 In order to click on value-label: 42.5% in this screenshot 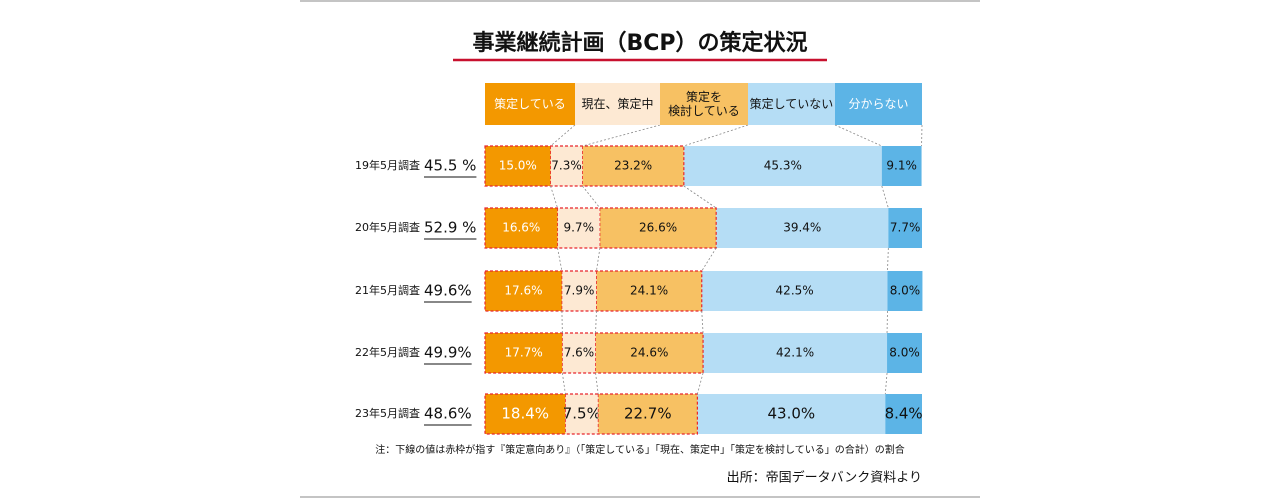, I will do `click(795, 291)`.